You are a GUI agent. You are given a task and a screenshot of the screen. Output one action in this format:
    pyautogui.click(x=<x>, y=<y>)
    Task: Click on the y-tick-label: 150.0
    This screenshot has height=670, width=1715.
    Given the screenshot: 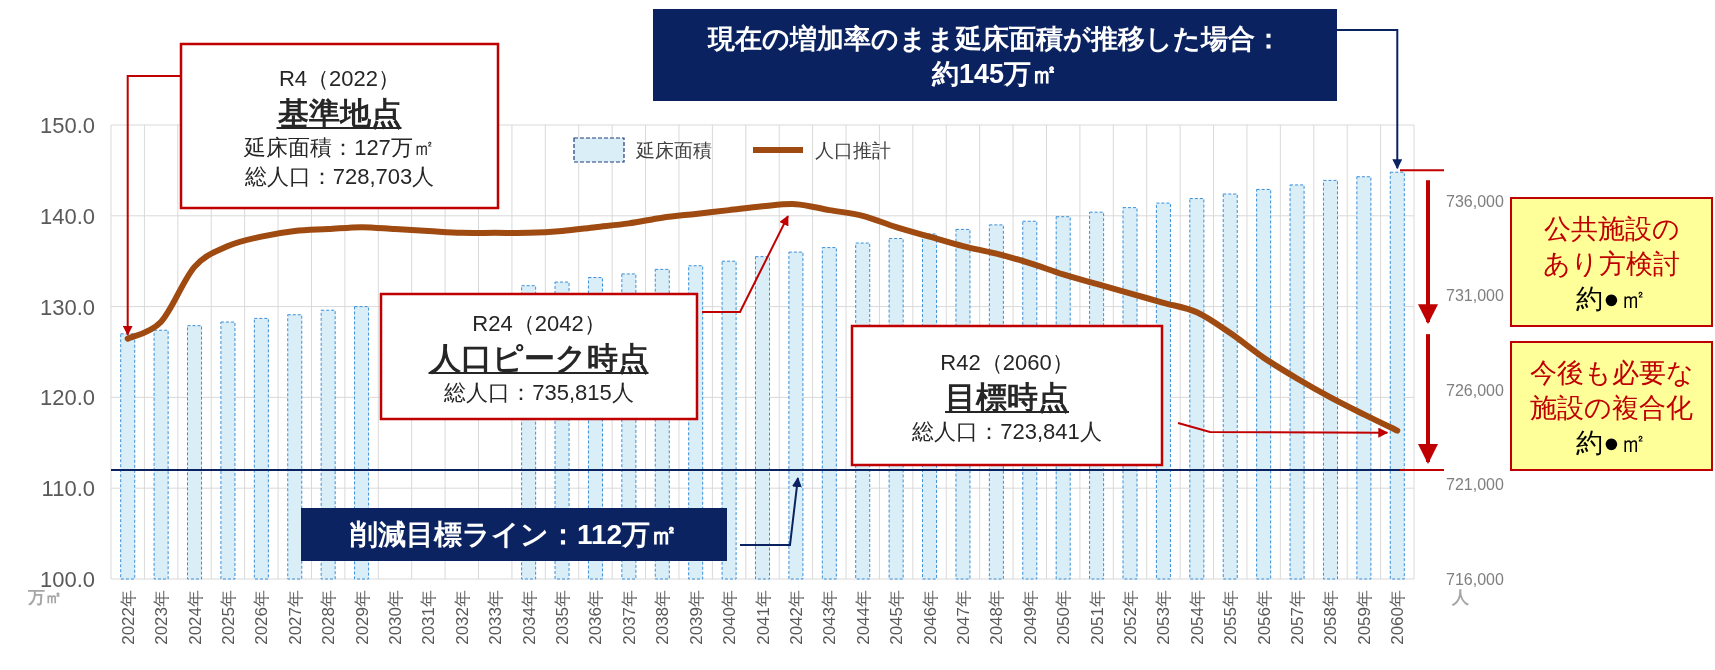 What is the action you would take?
    pyautogui.click(x=67, y=125)
    